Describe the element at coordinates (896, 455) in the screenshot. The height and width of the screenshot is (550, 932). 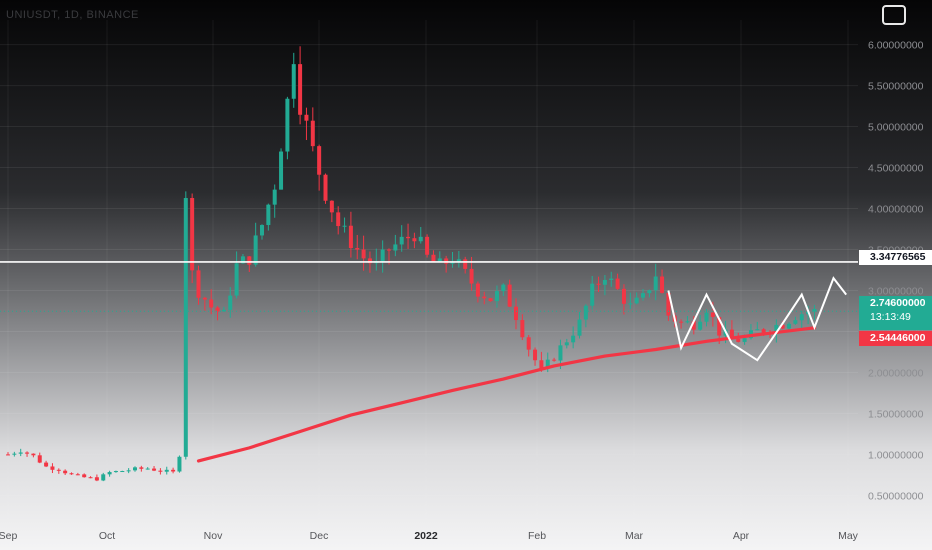
I see `price-tick-label: 1.00000000` at that location.